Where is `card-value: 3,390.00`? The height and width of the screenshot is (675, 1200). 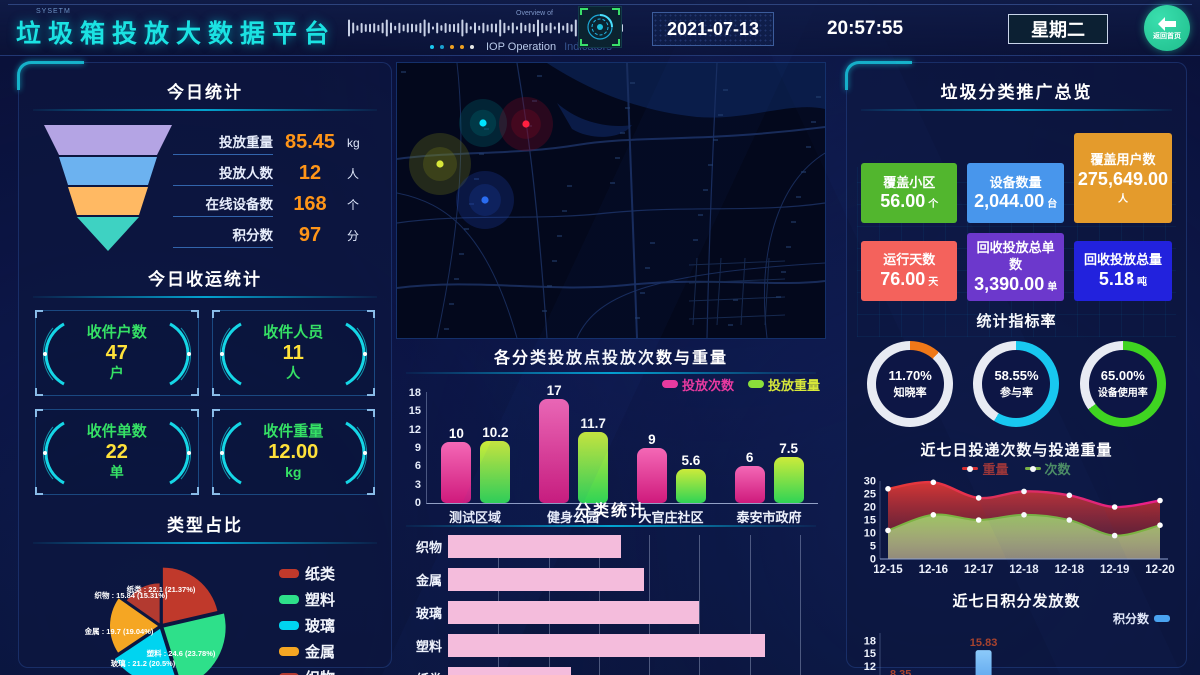 card-value: 3,390.00 is located at coordinates (1009, 283).